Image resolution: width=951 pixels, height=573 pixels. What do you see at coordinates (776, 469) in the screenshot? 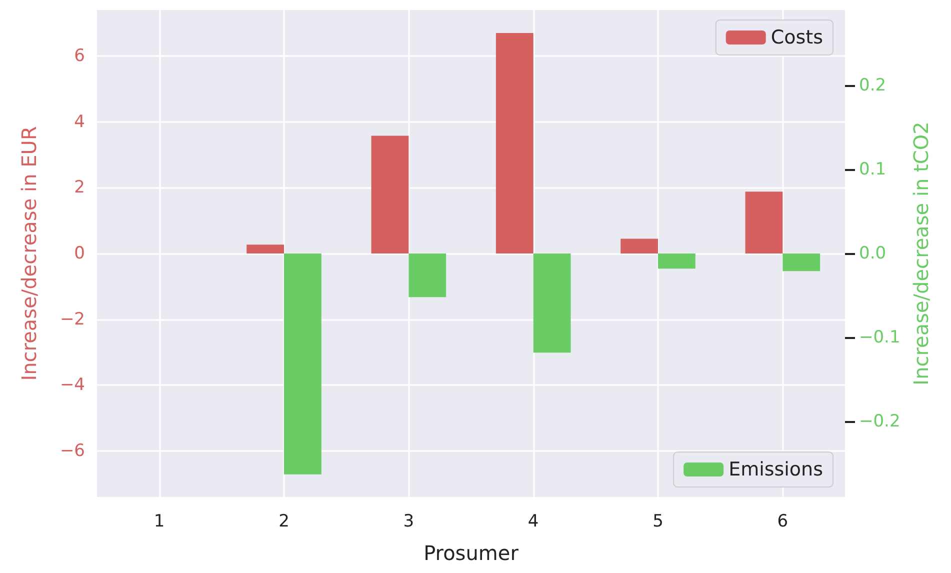
I see `legend-label: Emissions` at bounding box center [776, 469].